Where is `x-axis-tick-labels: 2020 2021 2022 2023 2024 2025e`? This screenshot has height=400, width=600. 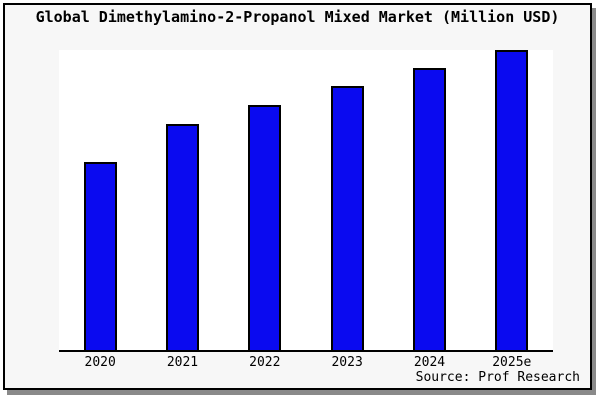
x-axis-tick-labels: 2020 2021 2022 2023 2024 2025e is located at coordinates (306, 362).